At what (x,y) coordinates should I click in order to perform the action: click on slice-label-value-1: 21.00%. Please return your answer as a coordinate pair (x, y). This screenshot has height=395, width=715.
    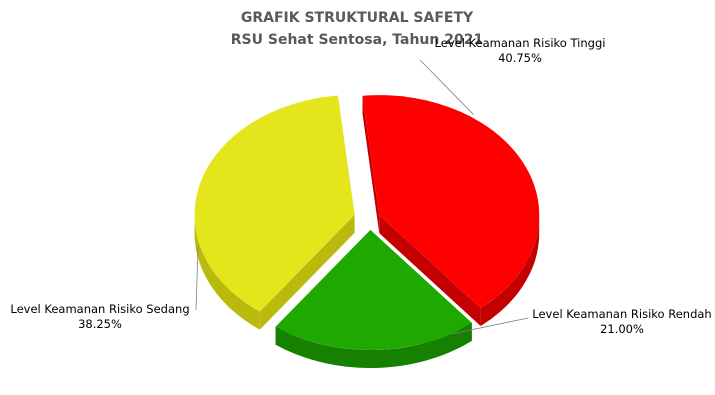
    Looking at the image, I should click on (622, 329).